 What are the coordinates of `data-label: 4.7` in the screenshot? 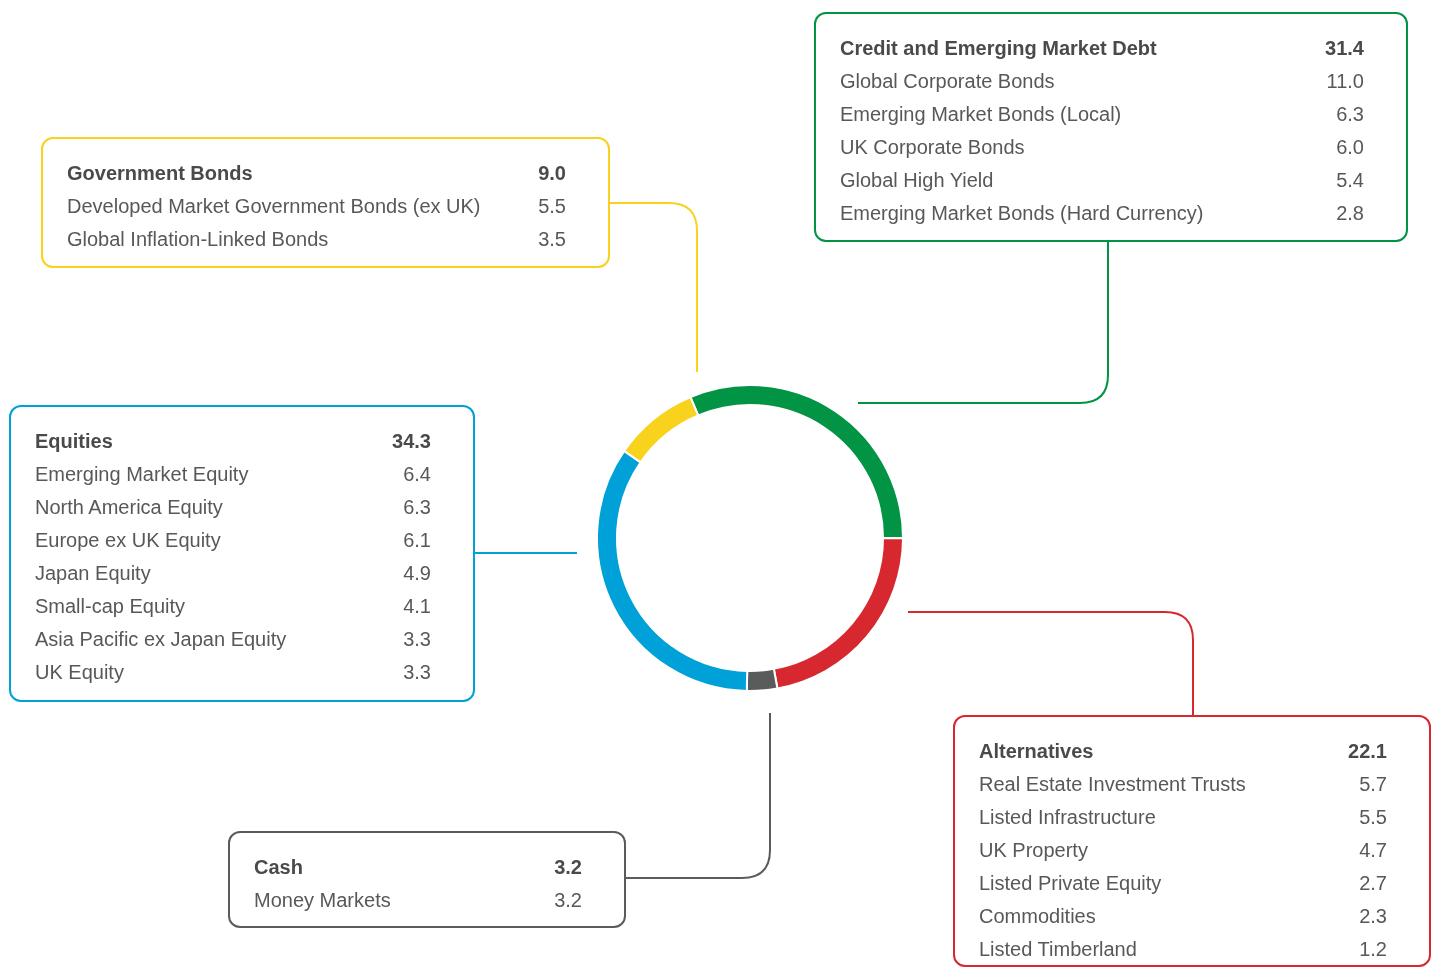 It's located at (1373, 850).